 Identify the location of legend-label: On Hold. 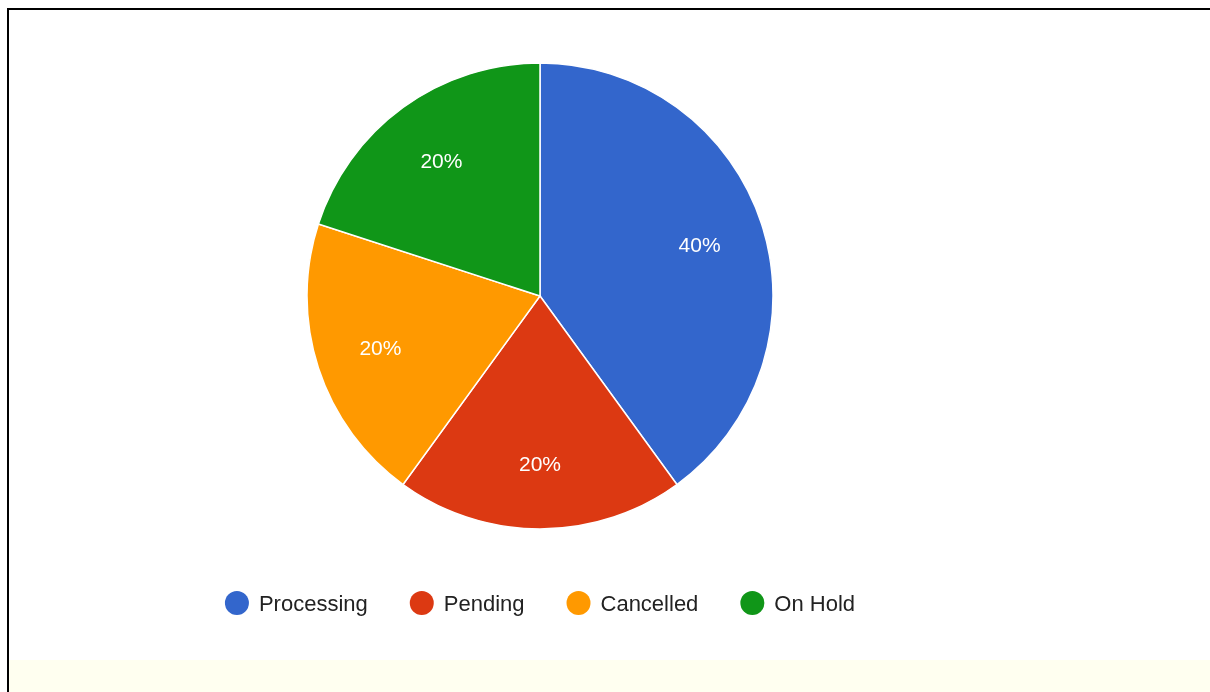
(815, 603).